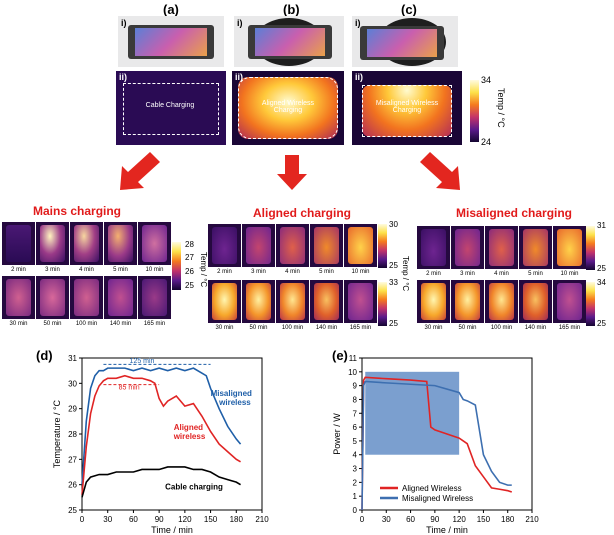  Describe the element at coordinates (355, 386) in the screenshot. I see `y-tick-label: 9` at that location.